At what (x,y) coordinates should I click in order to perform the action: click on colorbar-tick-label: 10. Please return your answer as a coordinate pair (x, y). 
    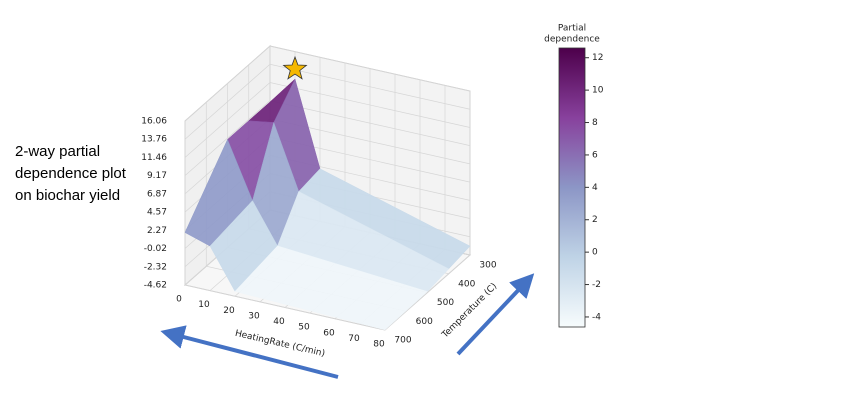
    Looking at the image, I should click on (598, 91).